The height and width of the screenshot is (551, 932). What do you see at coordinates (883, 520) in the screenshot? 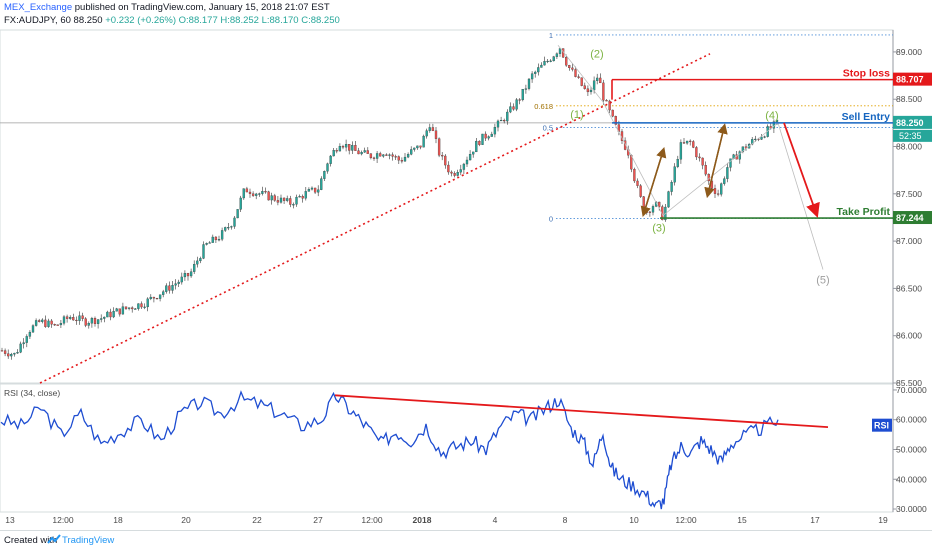
I see `time-tick-label: 19` at bounding box center [883, 520].